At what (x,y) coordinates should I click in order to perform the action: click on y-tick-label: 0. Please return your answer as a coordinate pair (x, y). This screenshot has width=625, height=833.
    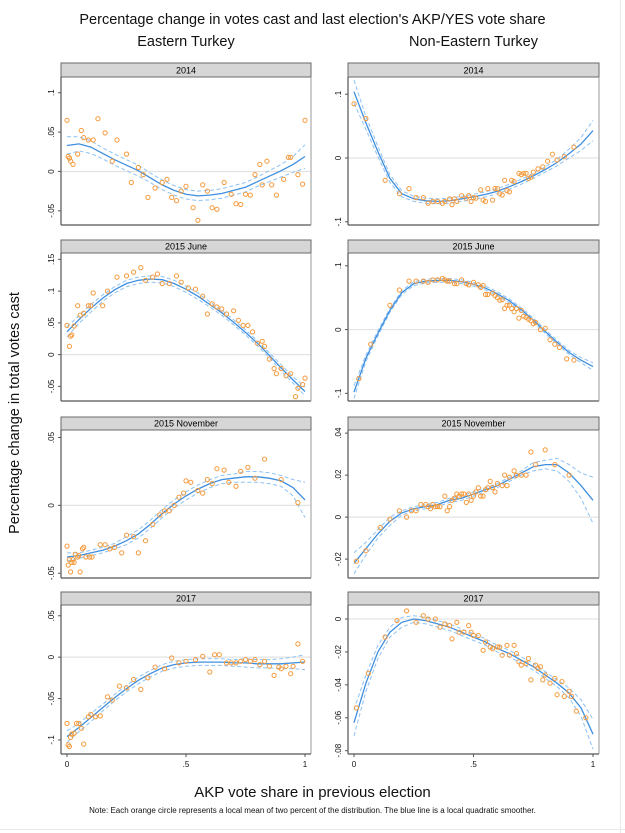
    Looking at the image, I should click on (338, 618).